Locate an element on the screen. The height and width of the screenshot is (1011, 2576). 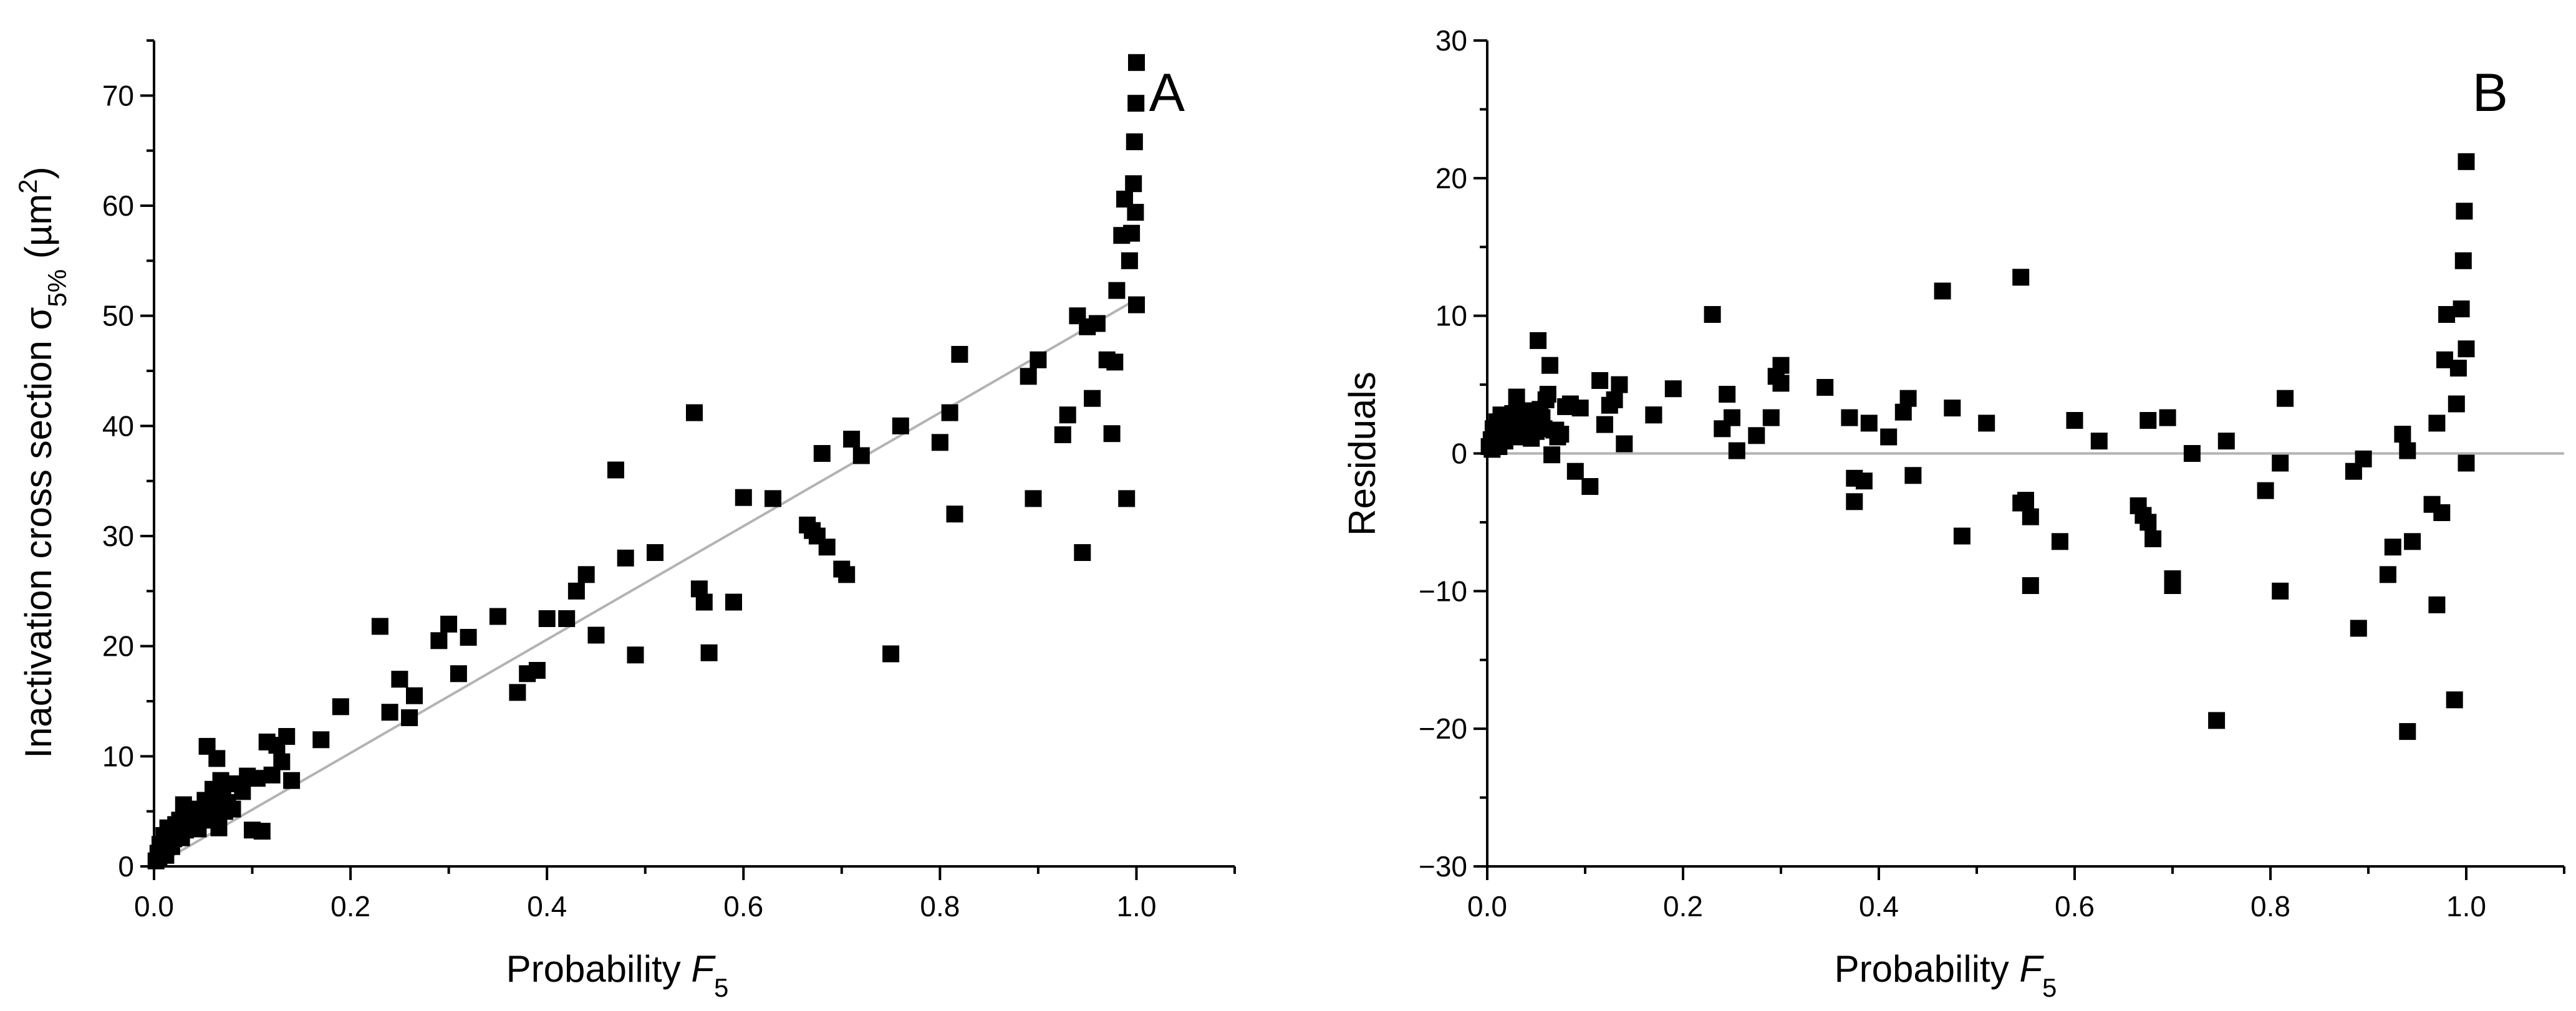
panel-b-x-title-sub: 5 is located at coordinates (2049, 987).